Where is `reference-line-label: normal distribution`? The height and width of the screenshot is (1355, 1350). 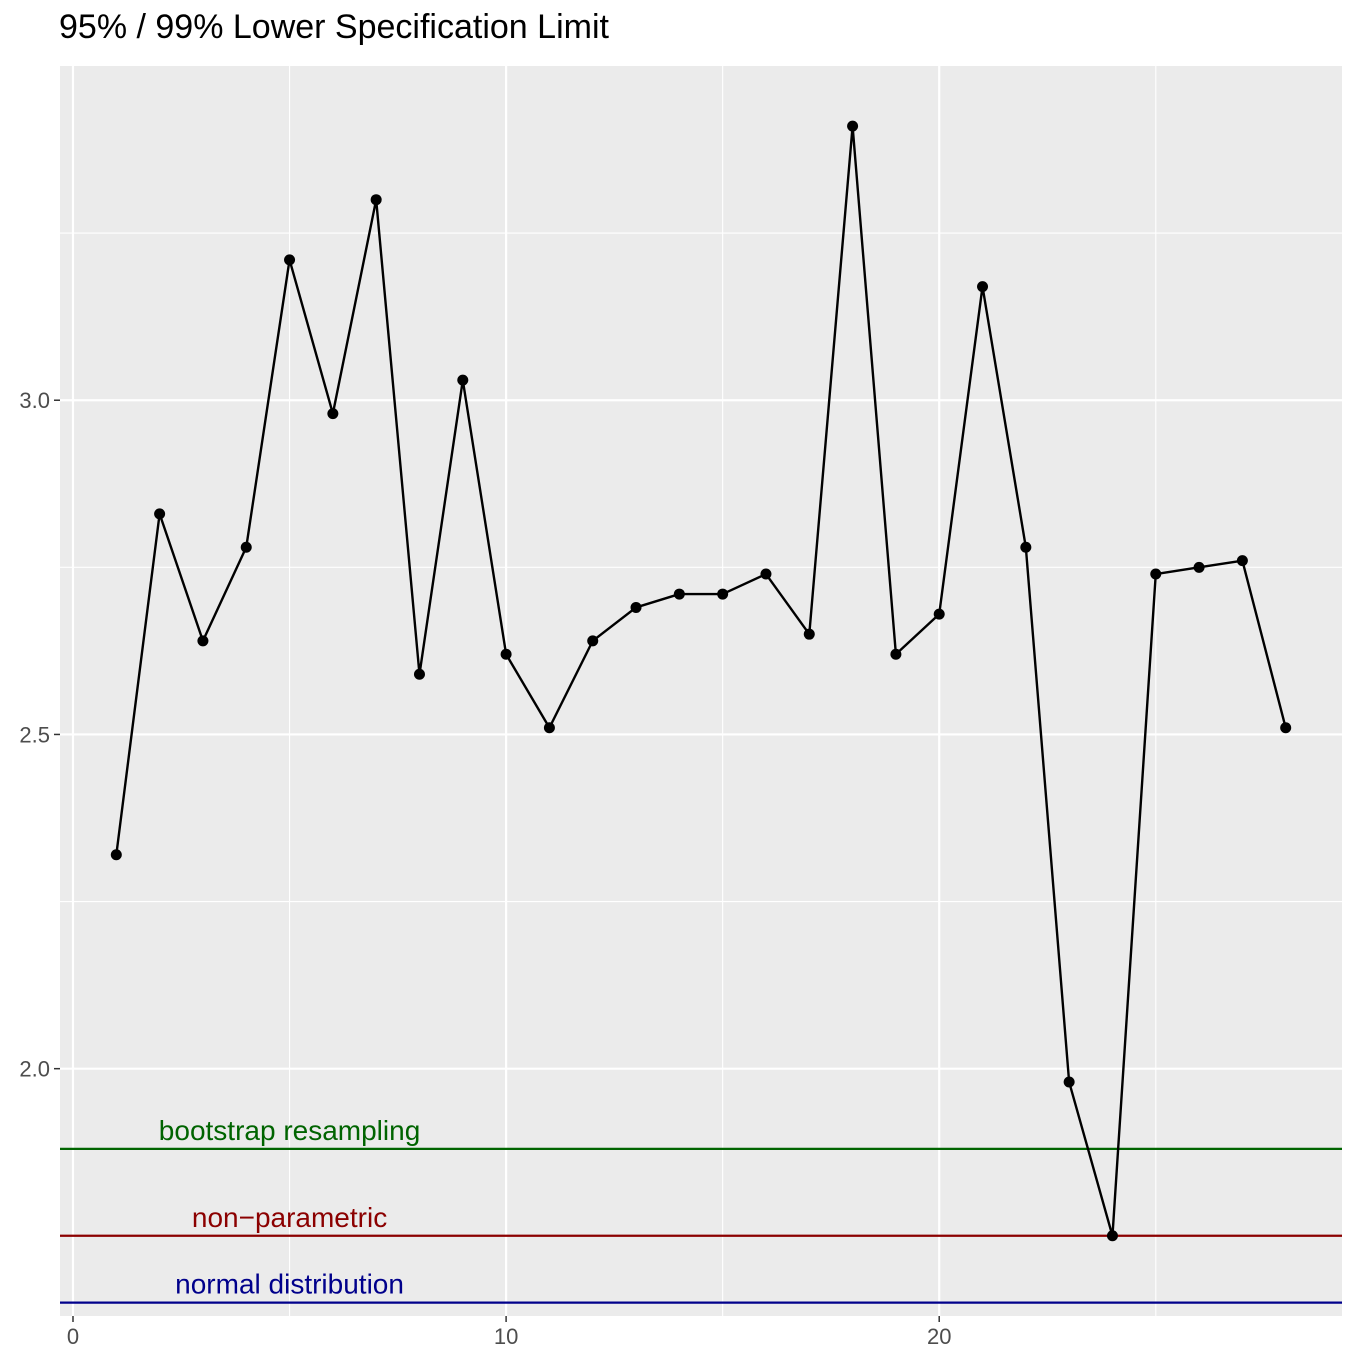 reference-line-label: normal distribution is located at coordinates (289, 1284).